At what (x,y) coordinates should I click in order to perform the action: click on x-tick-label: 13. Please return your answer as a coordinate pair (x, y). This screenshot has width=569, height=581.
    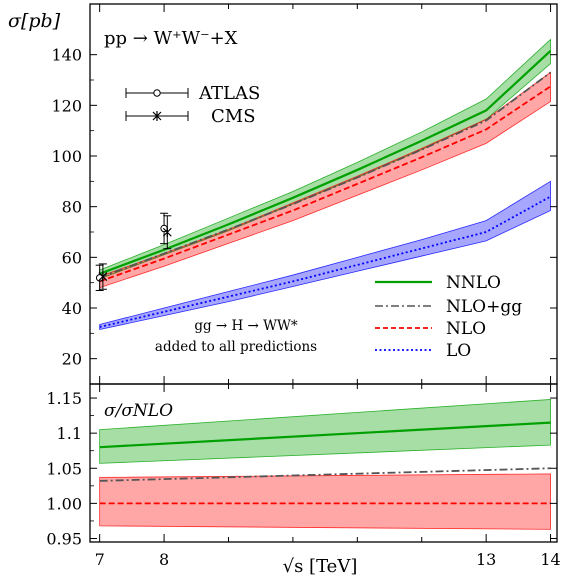
    Looking at the image, I should click on (486, 559).